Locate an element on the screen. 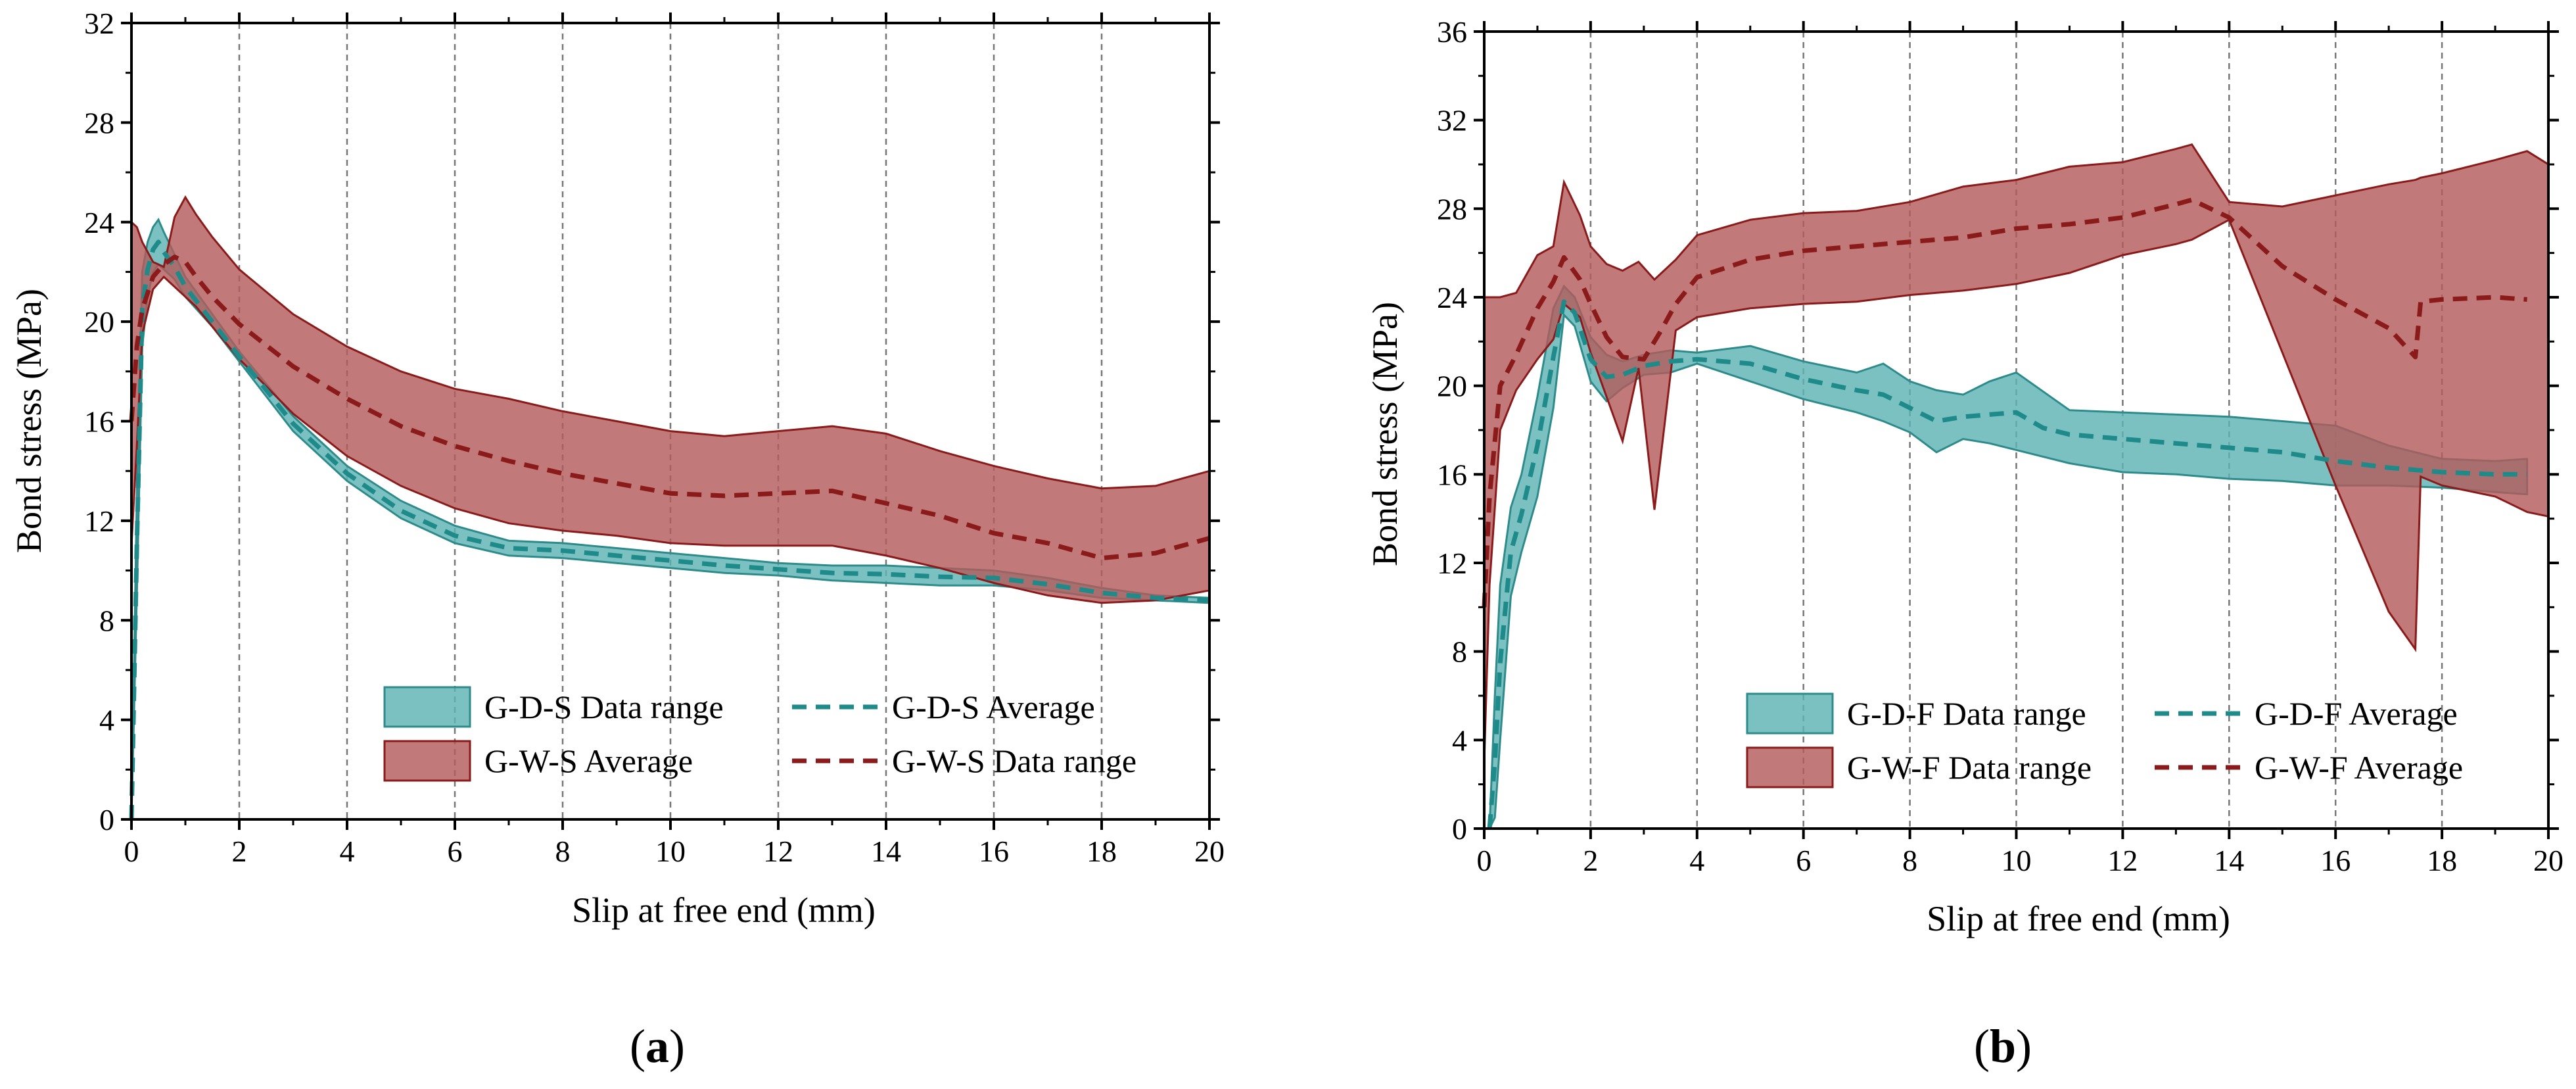 The height and width of the screenshot is (1089, 2576). panel-a-x-tick-label: 20 is located at coordinates (1209, 851).